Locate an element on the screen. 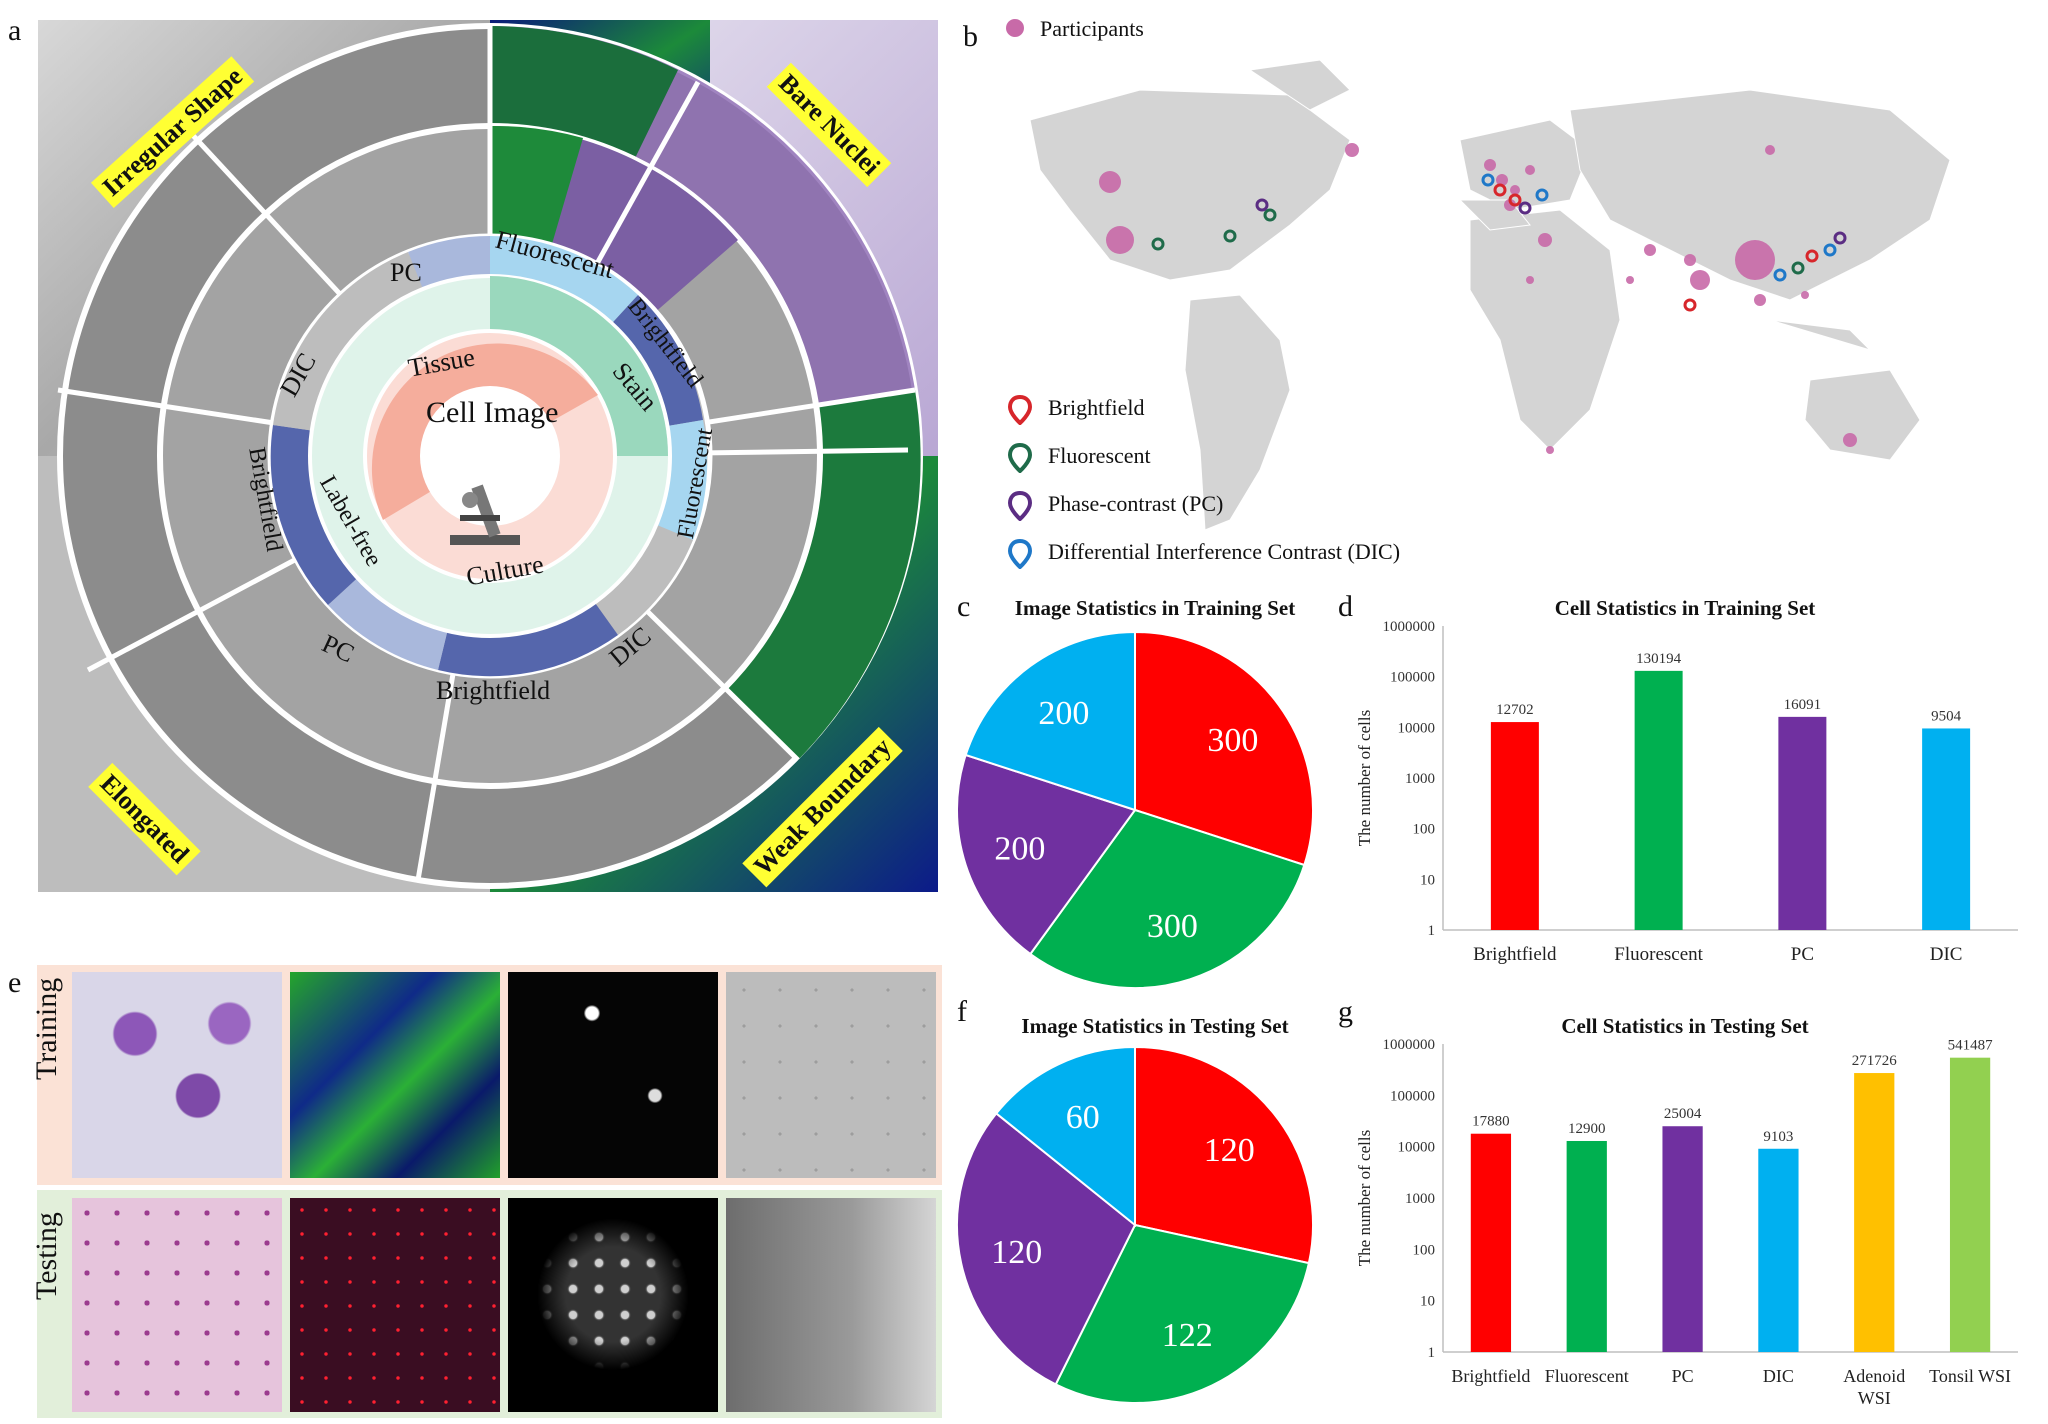 Image resolution: width=2048 pixels, height=1424 pixels. europe is located at coordinates (1525, 165).